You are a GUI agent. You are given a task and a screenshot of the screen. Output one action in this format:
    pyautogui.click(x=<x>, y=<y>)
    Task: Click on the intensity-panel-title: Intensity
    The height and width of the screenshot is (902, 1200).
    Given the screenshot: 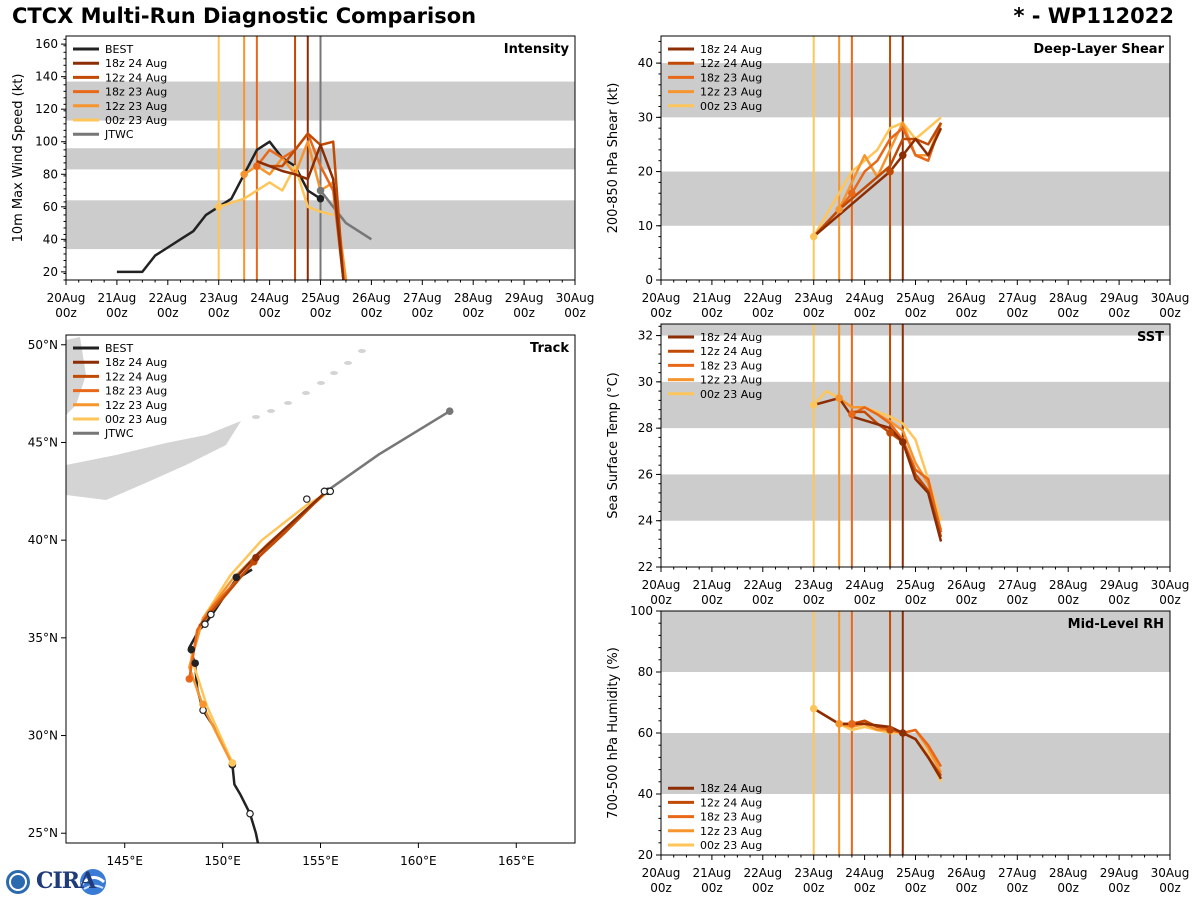 What is the action you would take?
    pyautogui.click(x=537, y=49)
    